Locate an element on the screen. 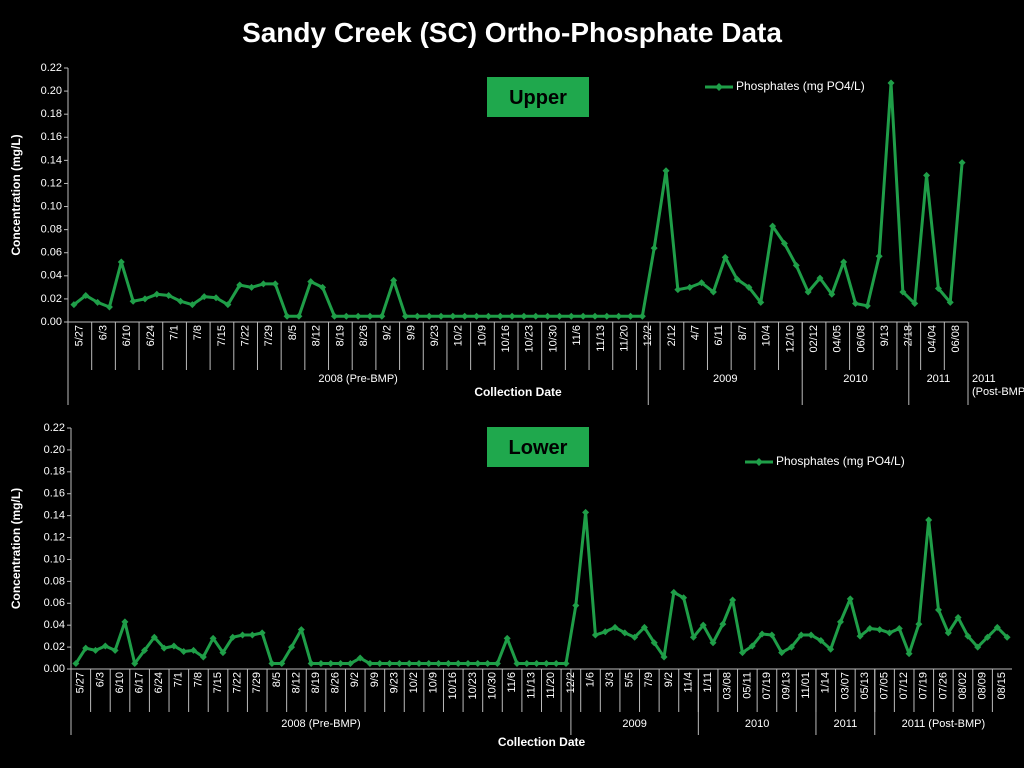 The width and height of the screenshot is (1024, 768). group-label: 2011 is located at coordinates (939, 379).